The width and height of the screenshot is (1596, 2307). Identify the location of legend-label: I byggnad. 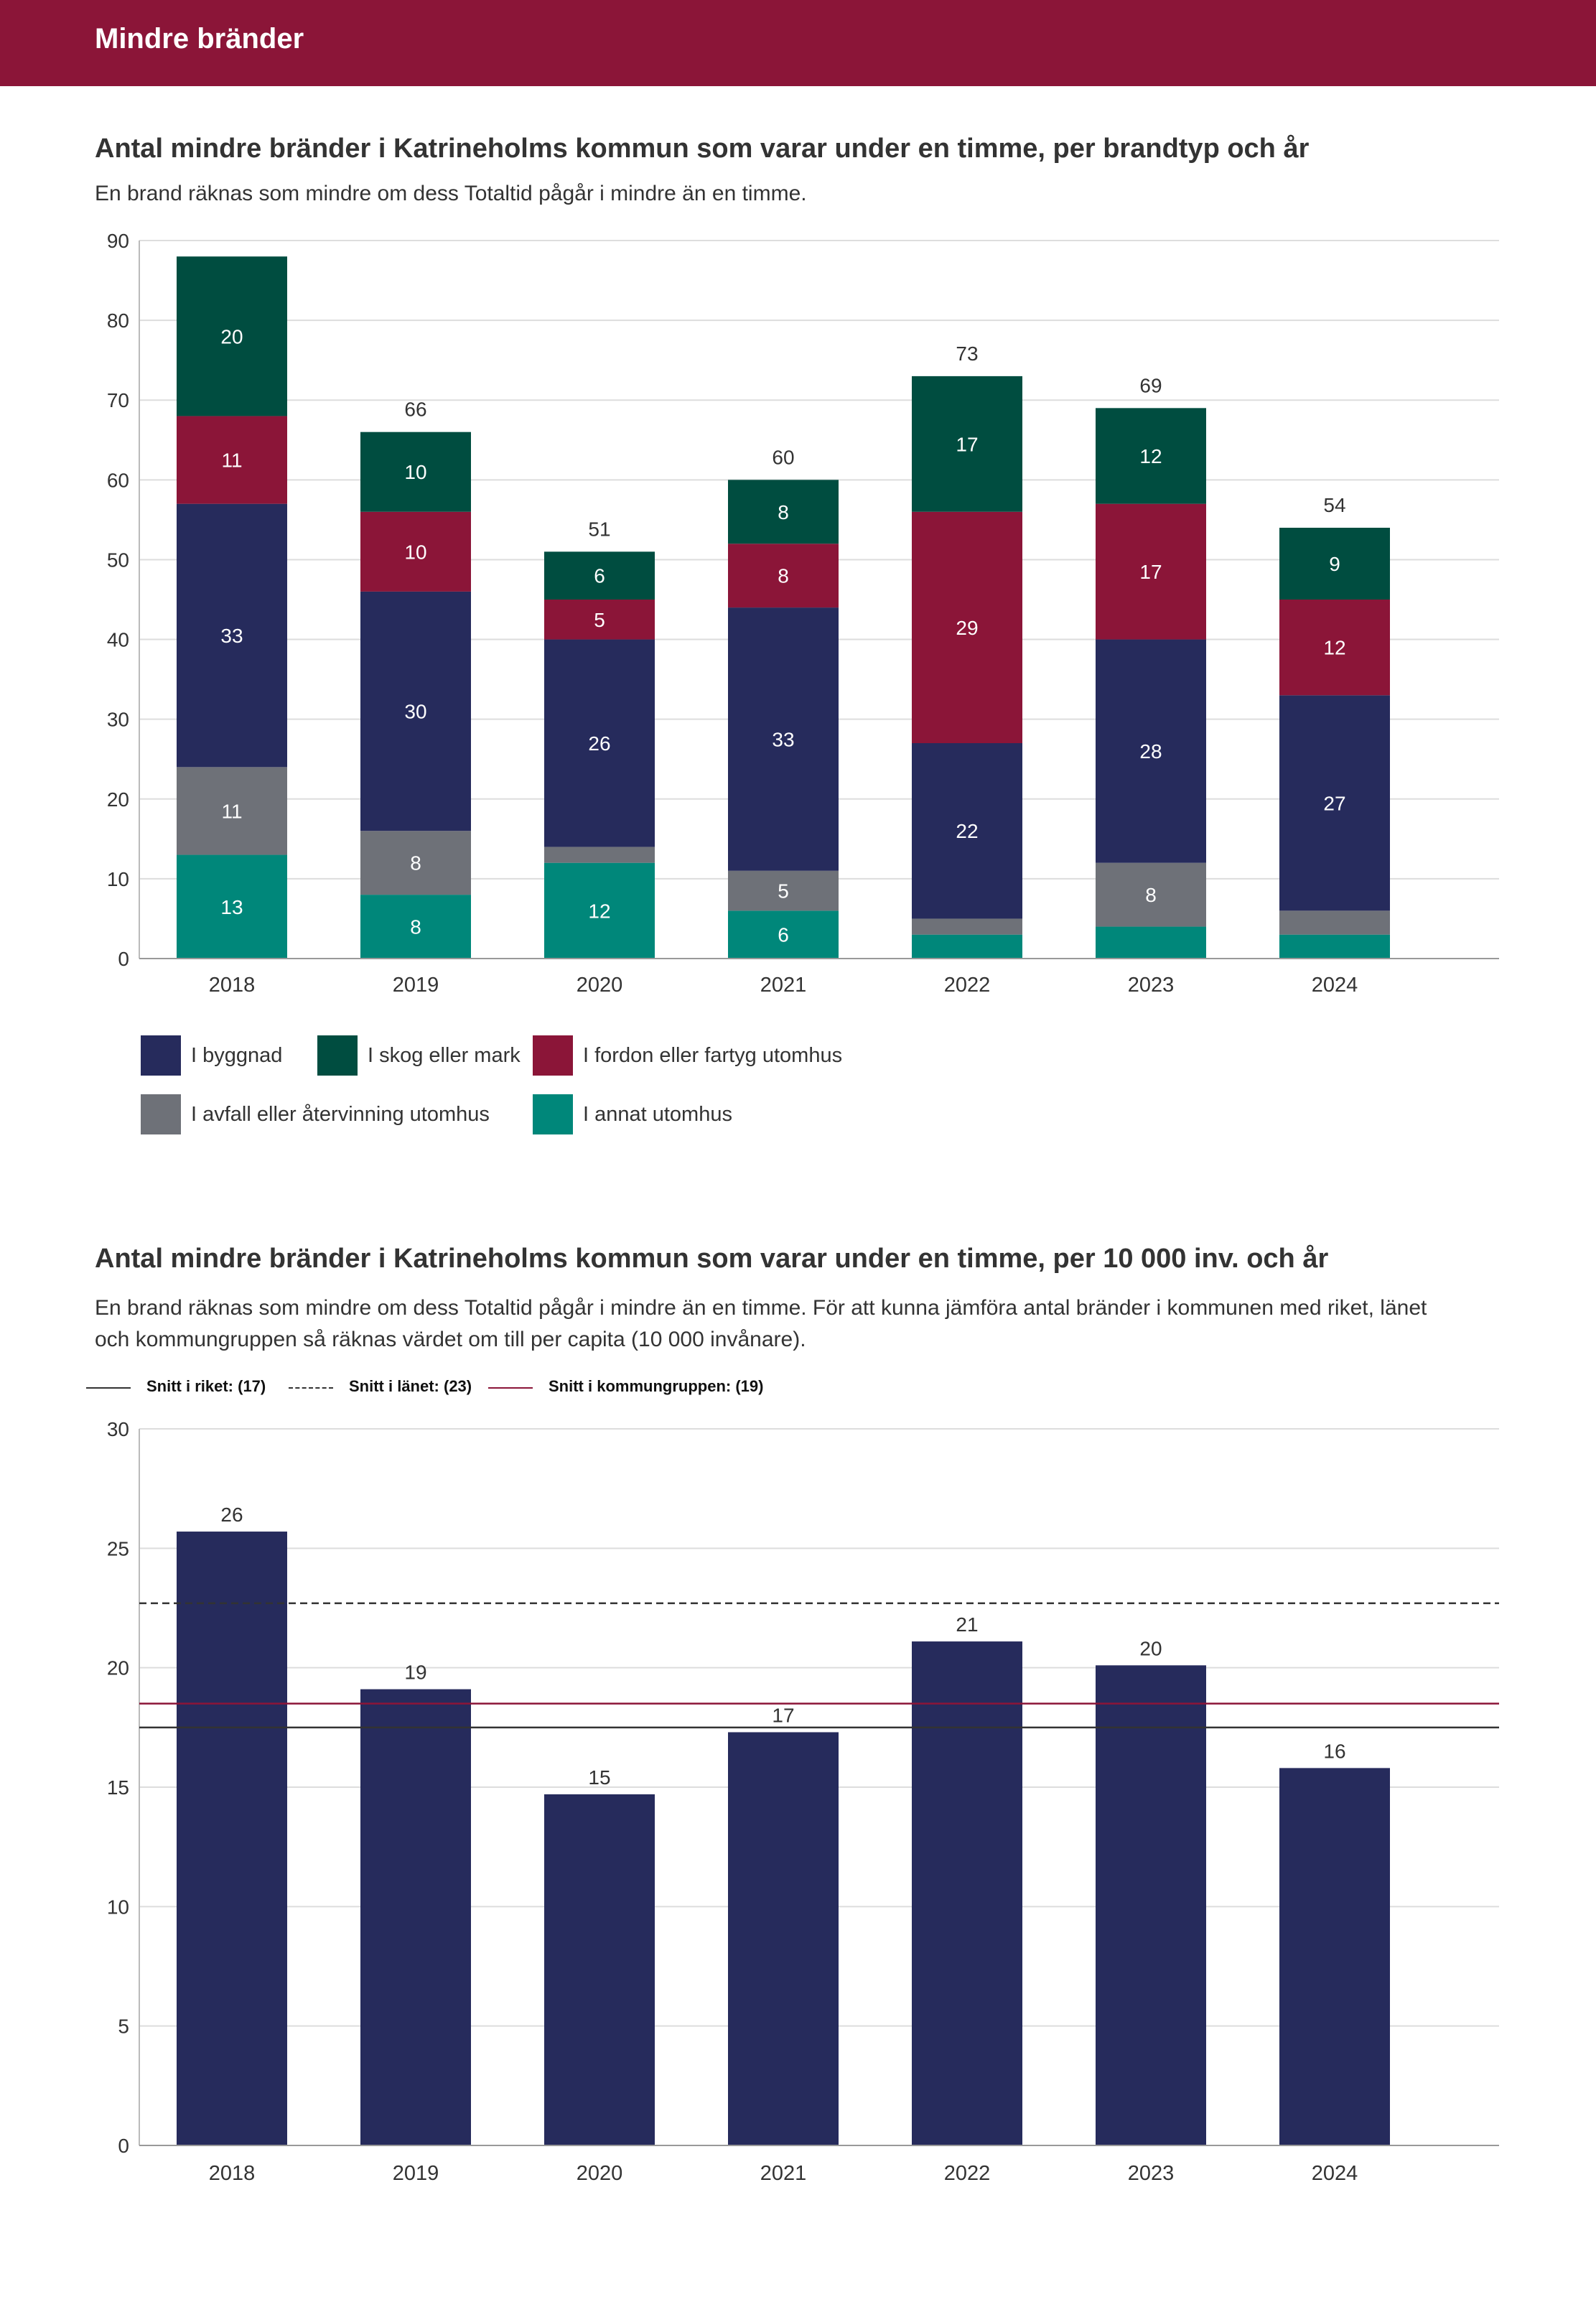
(237, 1055).